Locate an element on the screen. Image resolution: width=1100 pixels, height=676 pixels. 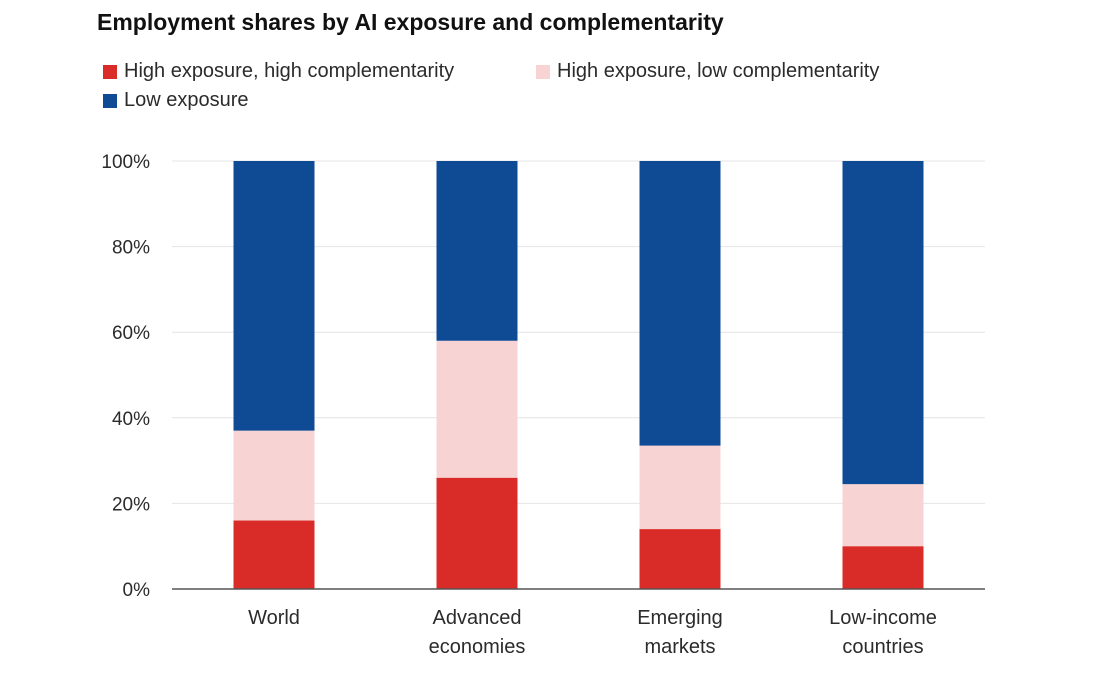
x-category-label: Low-income countries is located at coordinates (883, 632).